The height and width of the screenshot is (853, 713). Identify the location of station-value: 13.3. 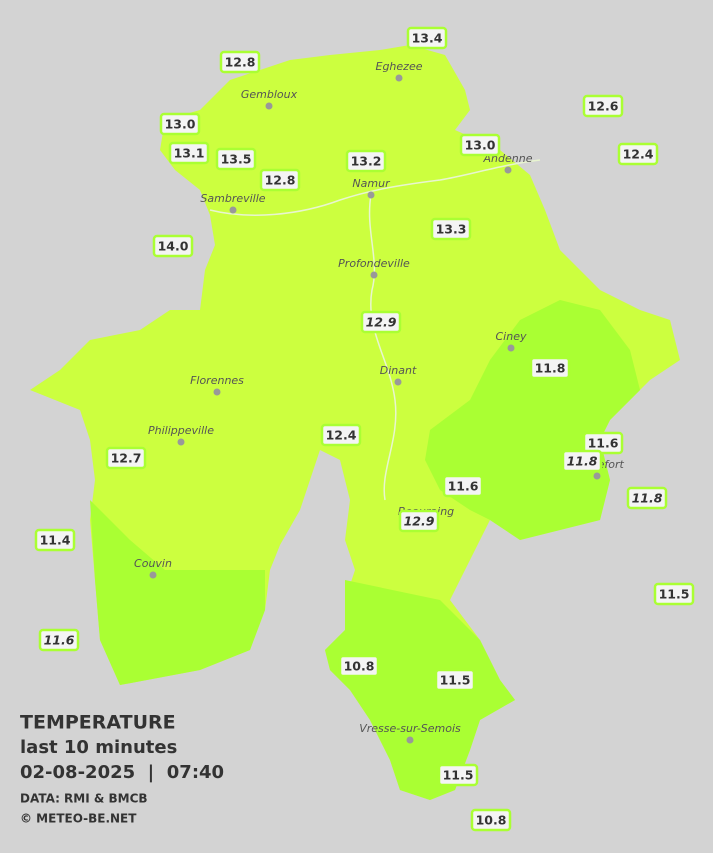
(451, 229).